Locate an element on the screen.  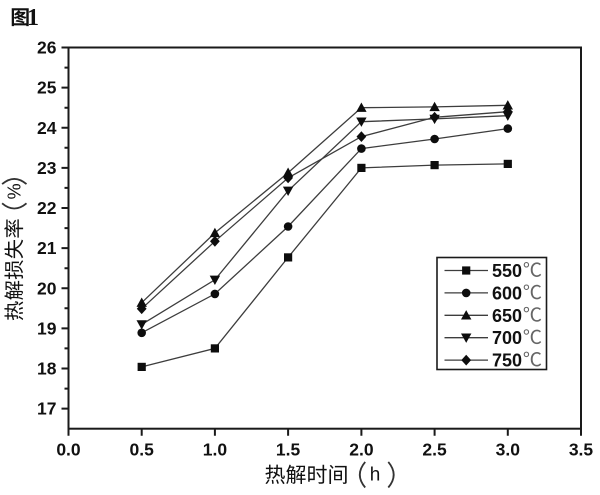
svg-text: 3.0 is located at coordinates (508, 450).